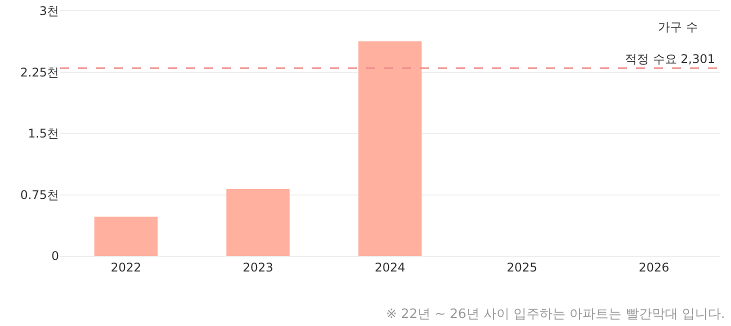 Image resolution: width=731 pixels, height=326 pixels. Describe the element at coordinates (654, 267) in the screenshot. I see `x-tick-label: 2026` at that location.